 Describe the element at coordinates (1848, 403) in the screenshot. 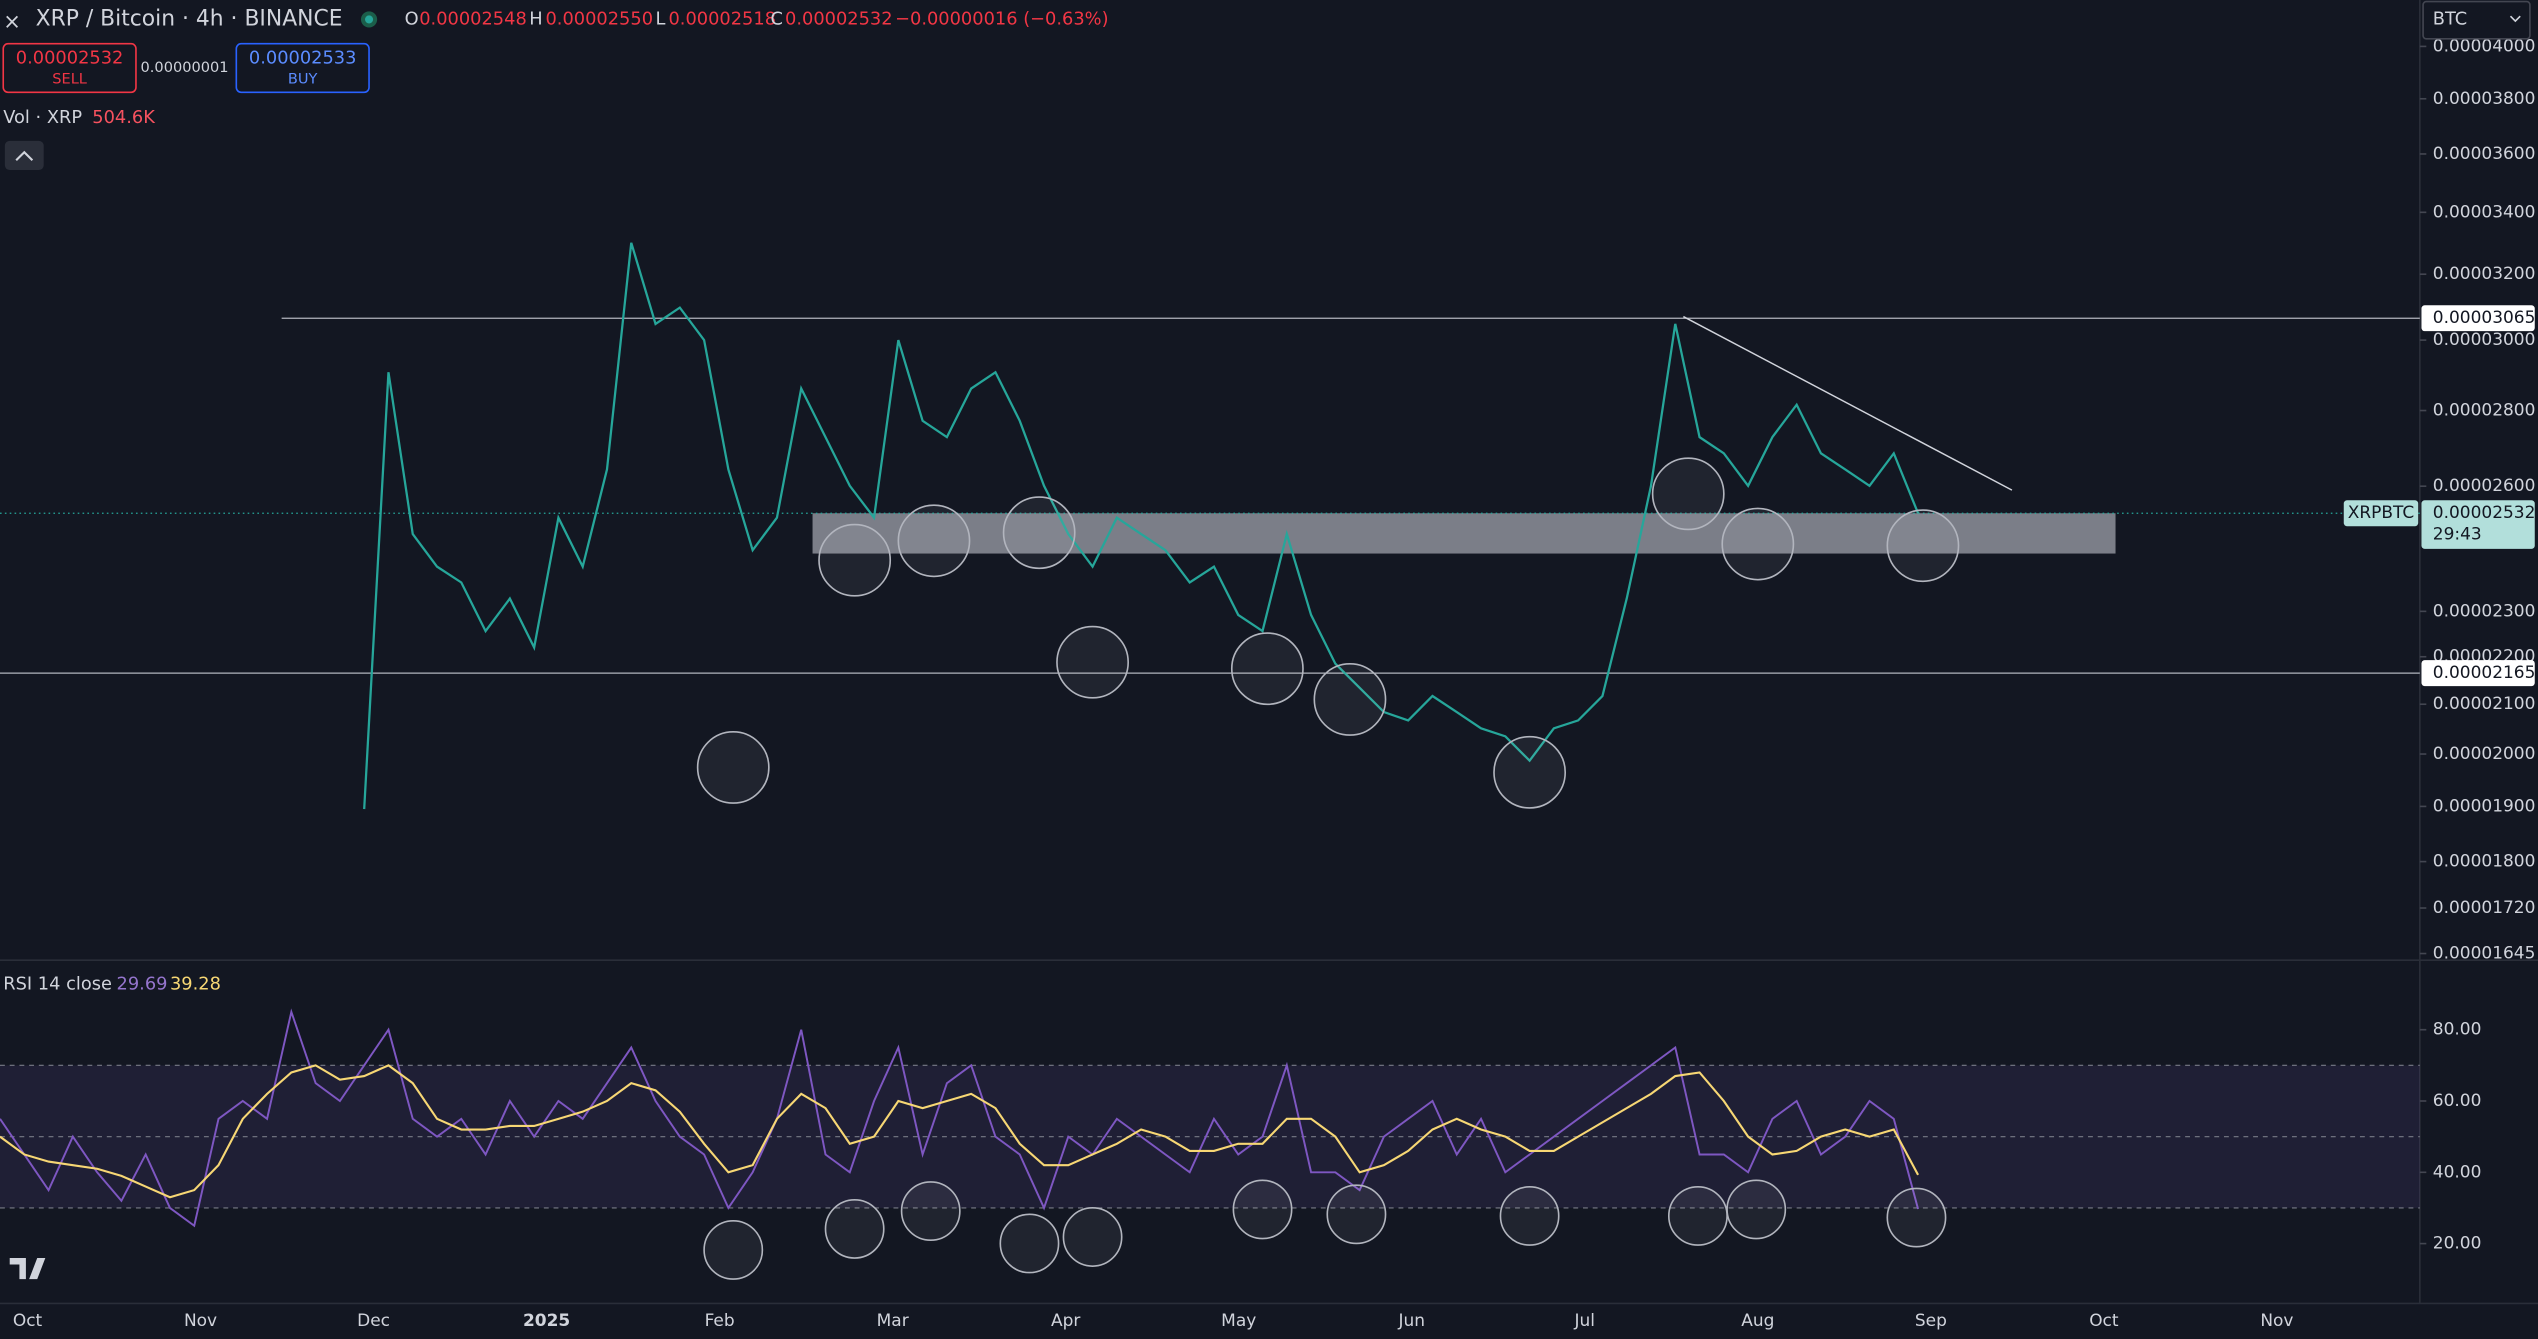

I see `trend-line` at that location.